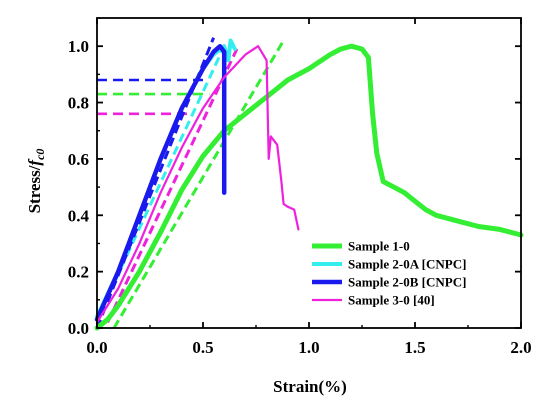  I want to click on legend-label-1: Sample 1-0, so click(379, 246).